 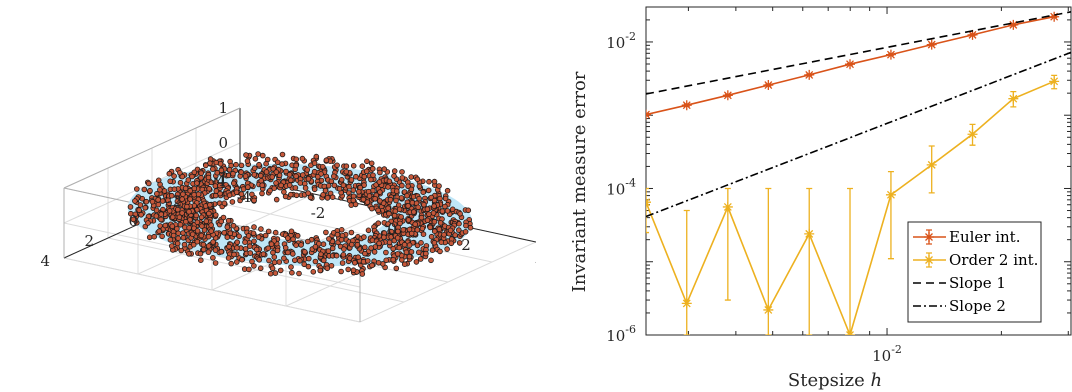 I want to click on y-tick-label: 4, so click(x=45, y=261).